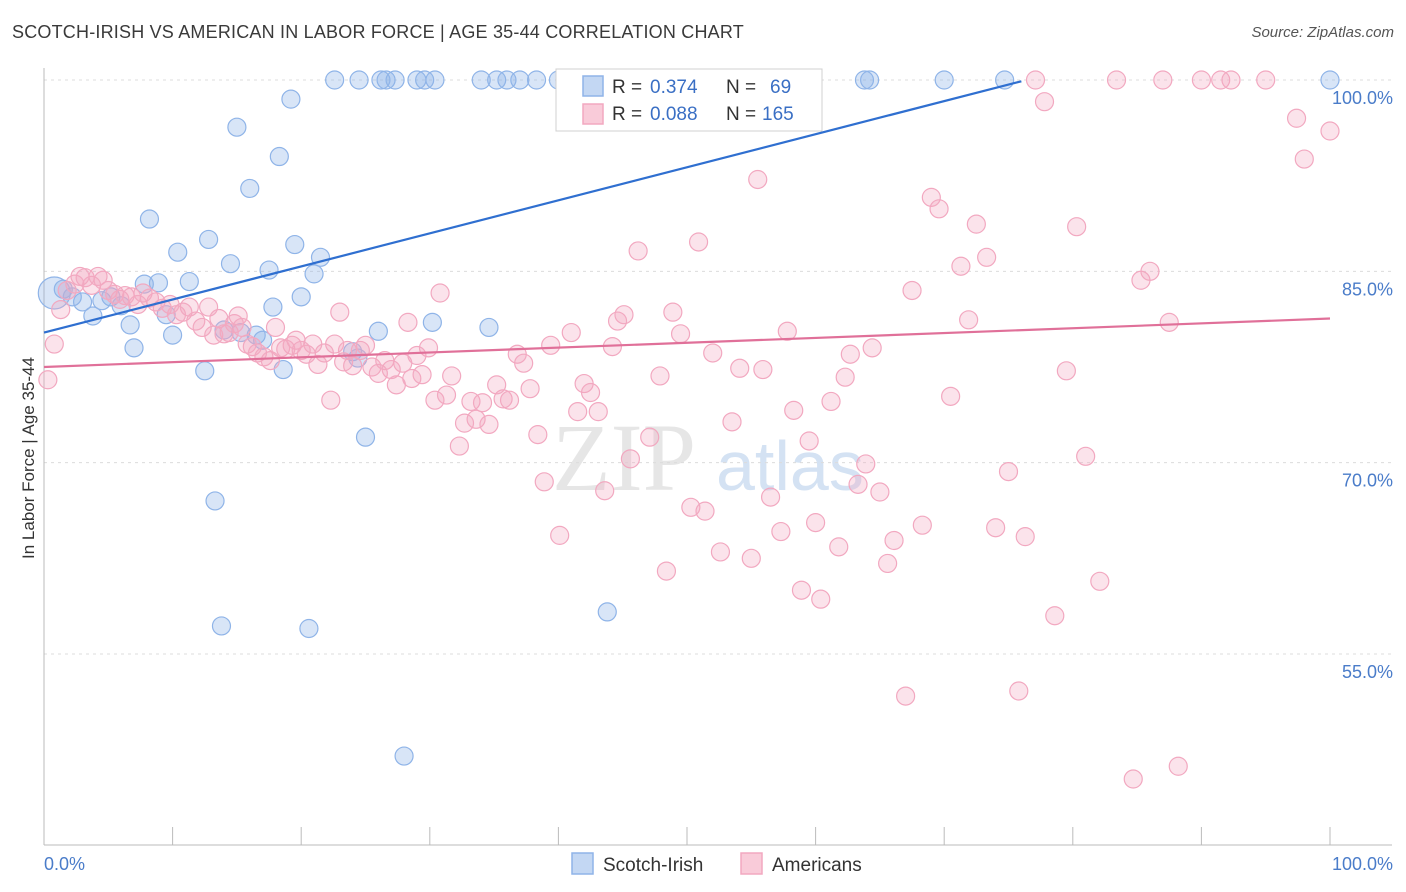  What do you see at coordinates (64, 864) in the screenshot?
I see `x-tick-label-left: 0.0%` at bounding box center [64, 864].